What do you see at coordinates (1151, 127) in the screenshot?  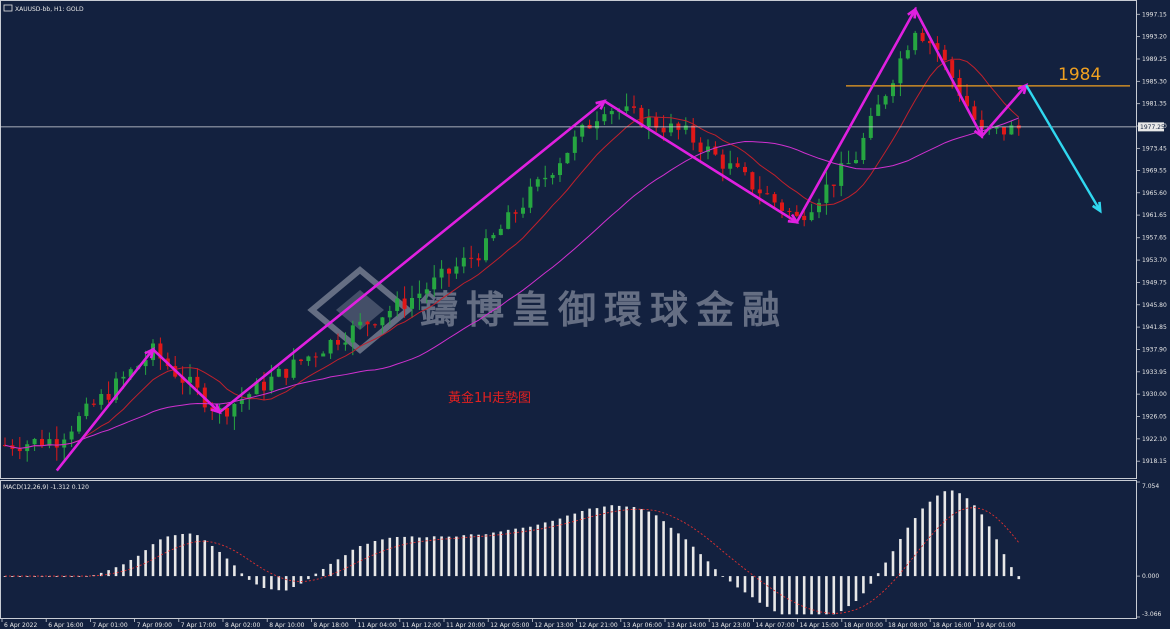 I see `current-price-box: 1977.25` at bounding box center [1151, 127].